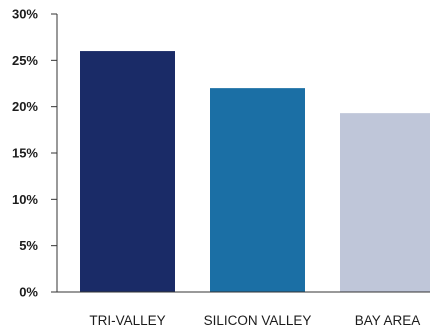 The width and height of the screenshot is (430, 330). What do you see at coordinates (25, 153) in the screenshot?
I see `y-tick-label: 15%` at bounding box center [25, 153].